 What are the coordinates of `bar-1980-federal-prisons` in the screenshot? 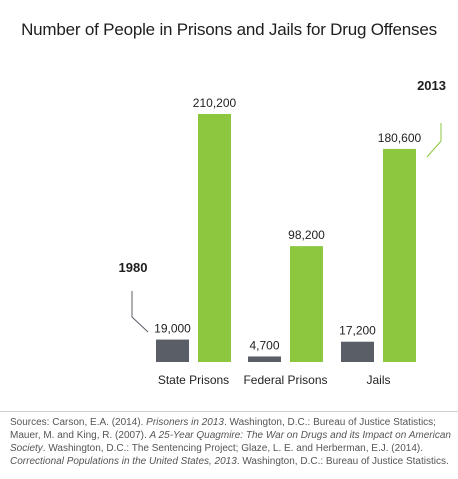 It's located at (264, 359).